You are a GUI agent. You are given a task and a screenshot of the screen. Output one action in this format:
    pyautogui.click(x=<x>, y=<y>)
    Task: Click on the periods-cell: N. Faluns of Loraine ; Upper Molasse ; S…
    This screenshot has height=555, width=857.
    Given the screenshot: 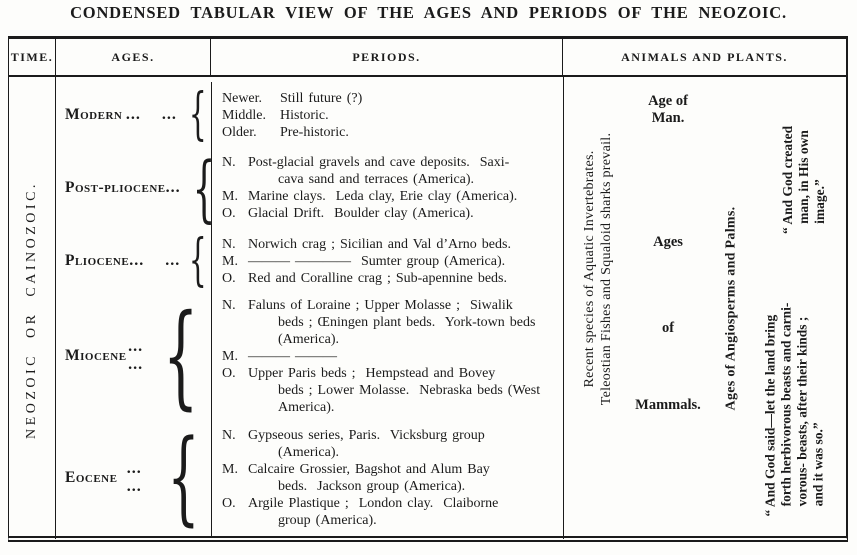 What is the action you would take?
    pyautogui.click(x=387, y=356)
    